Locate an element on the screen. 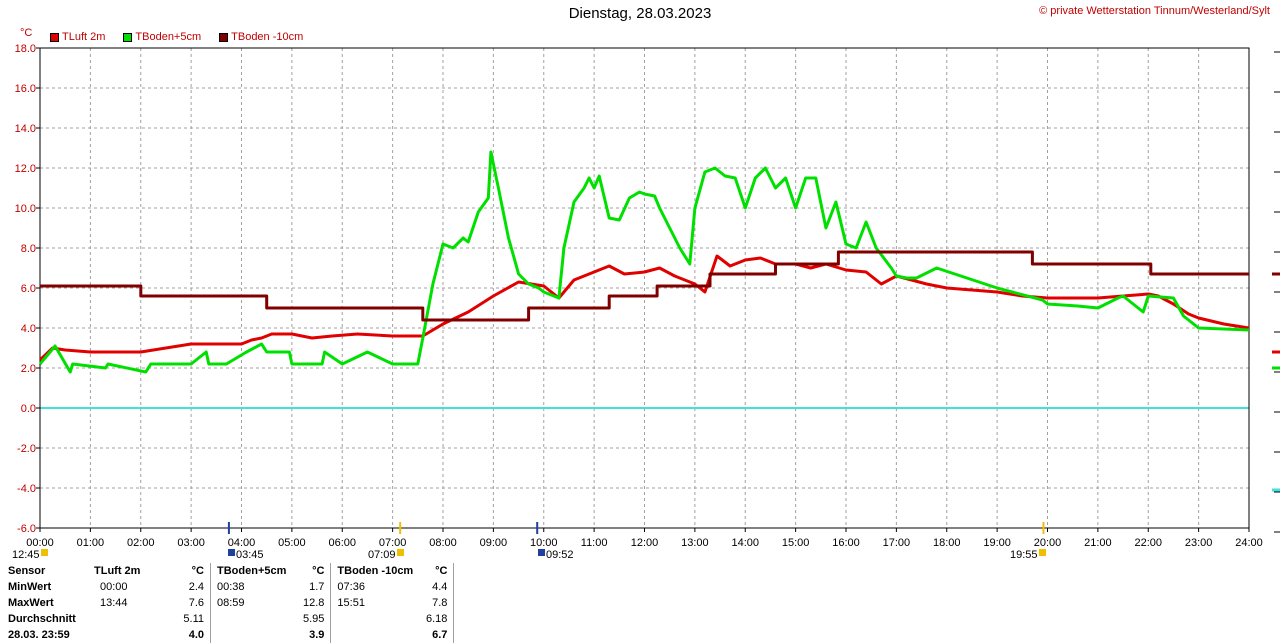 The height and width of the screenshot is (643, 1280). x-tick-label: 22:00 is located at coordinates (1148, 543).